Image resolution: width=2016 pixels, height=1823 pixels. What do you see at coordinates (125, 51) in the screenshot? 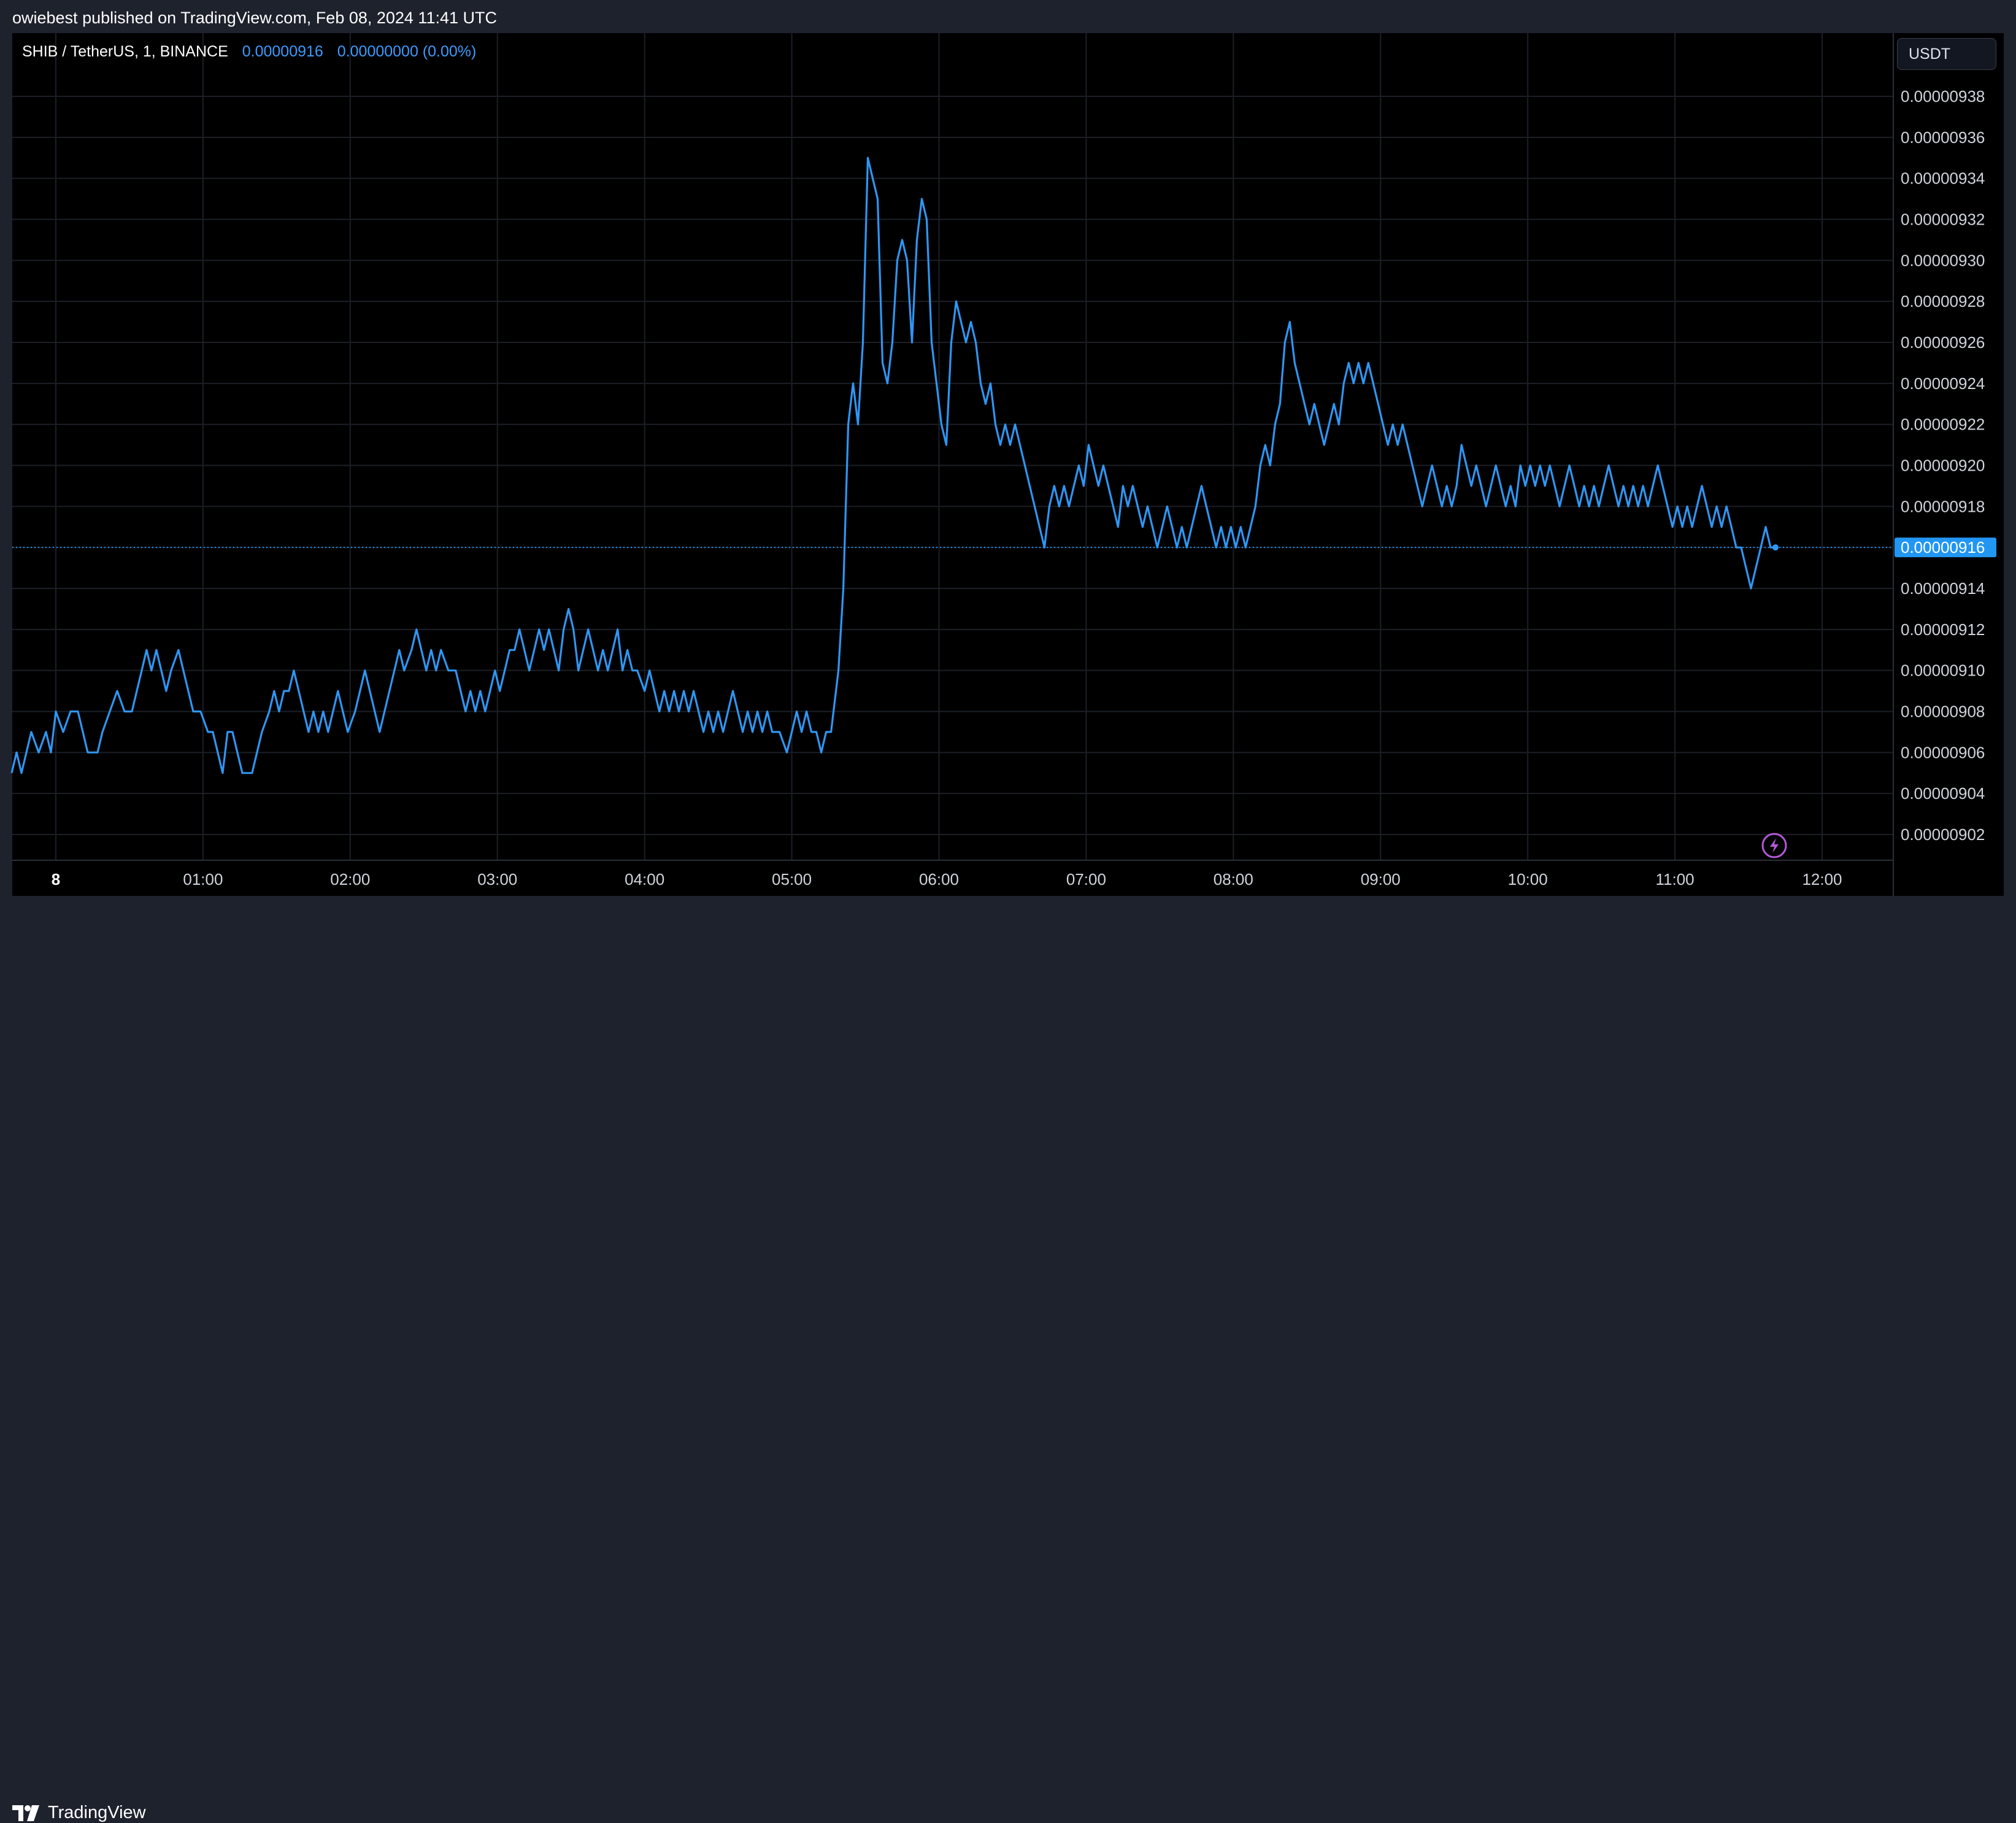
I see `legend-symbol: SHIB / TetherUS, 1, BINANCE` at bounding box center [125, 51].